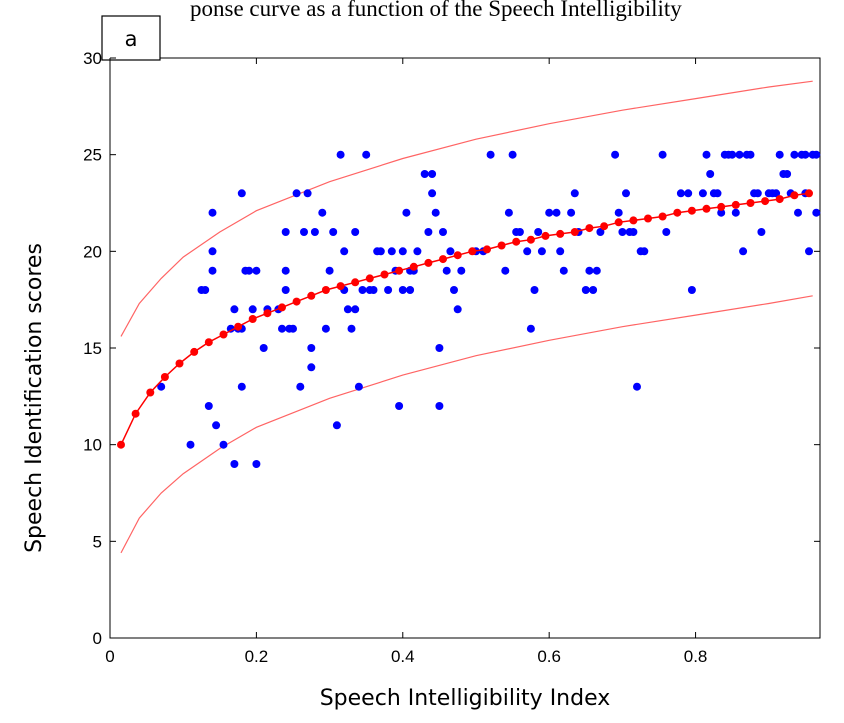 The width and height of the screenshot is (844, 723). I want to click on y-axis-label: Speech Identification scores, so click(34, 398).